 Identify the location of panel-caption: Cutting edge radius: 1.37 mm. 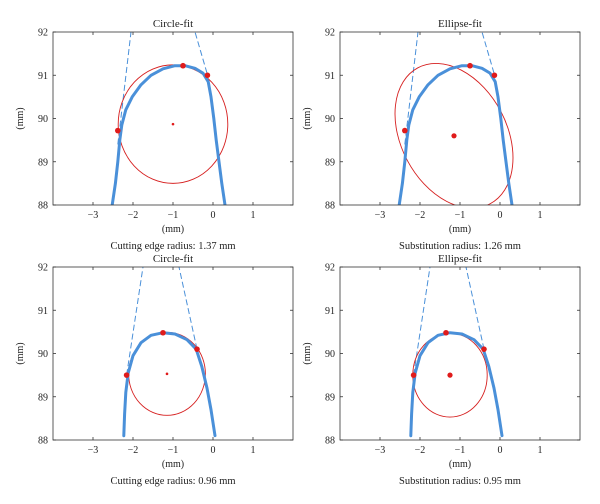
(172, 246).